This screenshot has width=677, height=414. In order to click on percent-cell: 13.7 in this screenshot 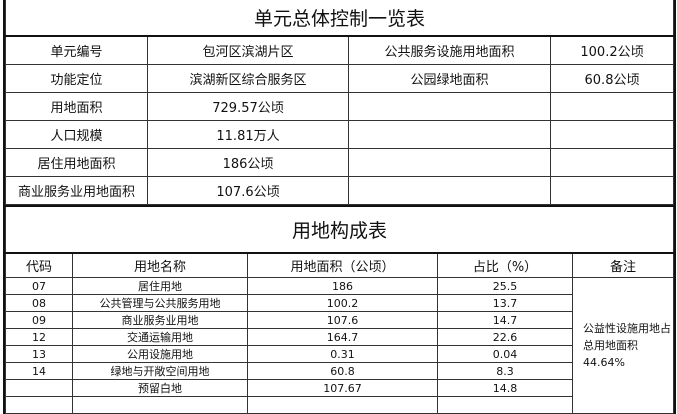, I will do `click(505, 303)`.